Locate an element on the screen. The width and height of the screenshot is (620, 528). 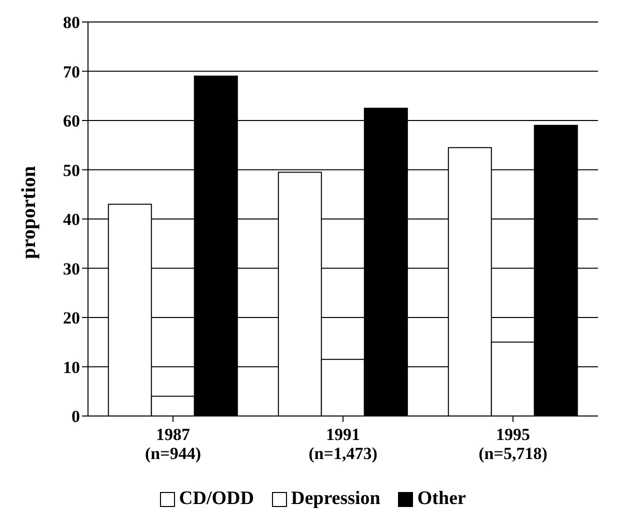
y-tick-label: 10 is located at coordinates (71, 367).